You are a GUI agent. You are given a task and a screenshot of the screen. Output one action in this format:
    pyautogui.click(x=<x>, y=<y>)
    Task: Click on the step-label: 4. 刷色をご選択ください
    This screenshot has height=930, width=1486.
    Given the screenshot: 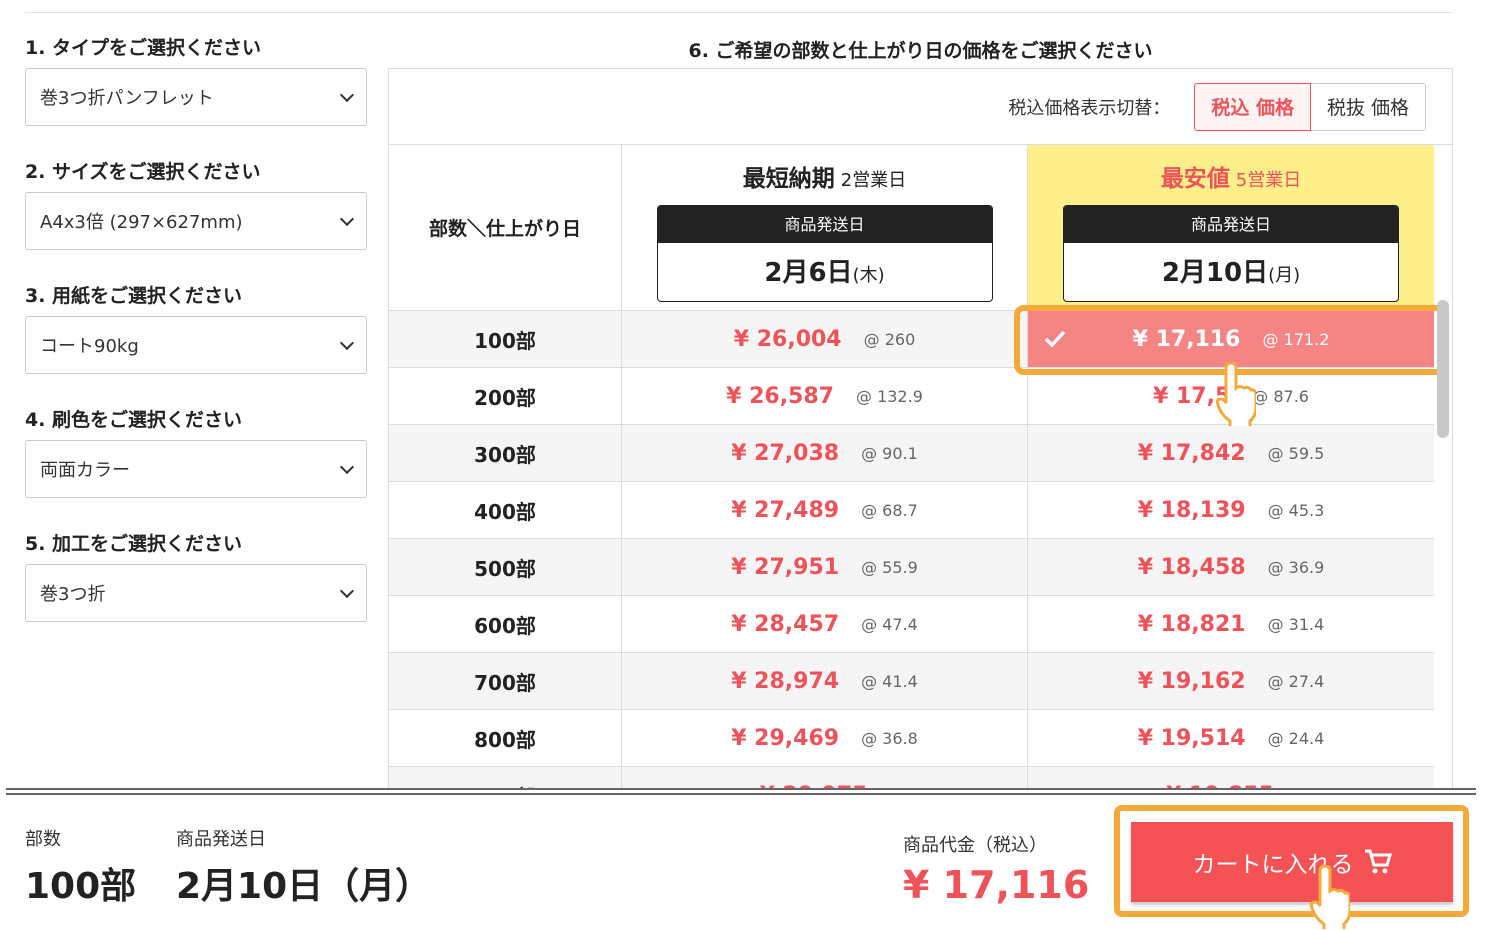 What is the action you would take?
    pyautogui.click(x=134, y=420)
    